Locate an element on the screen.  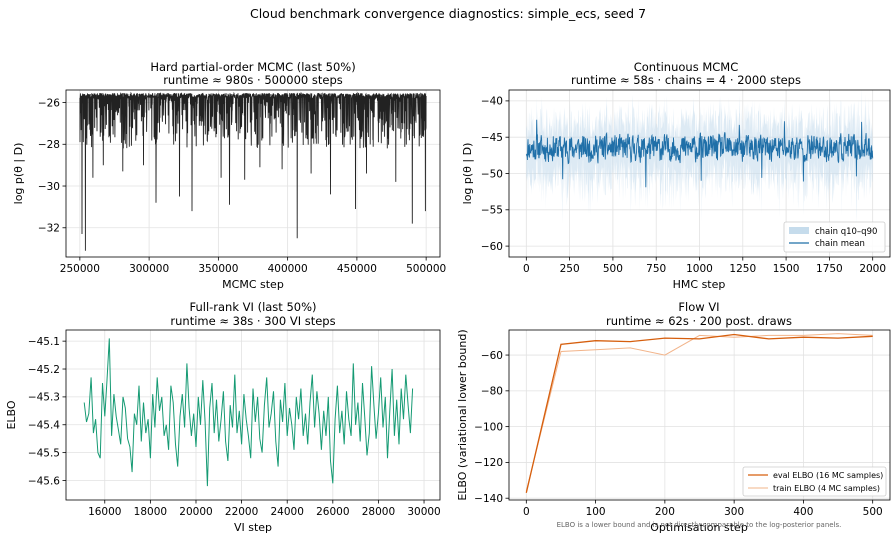
y-tick-label: −80 is located at coordinates (492, 392).